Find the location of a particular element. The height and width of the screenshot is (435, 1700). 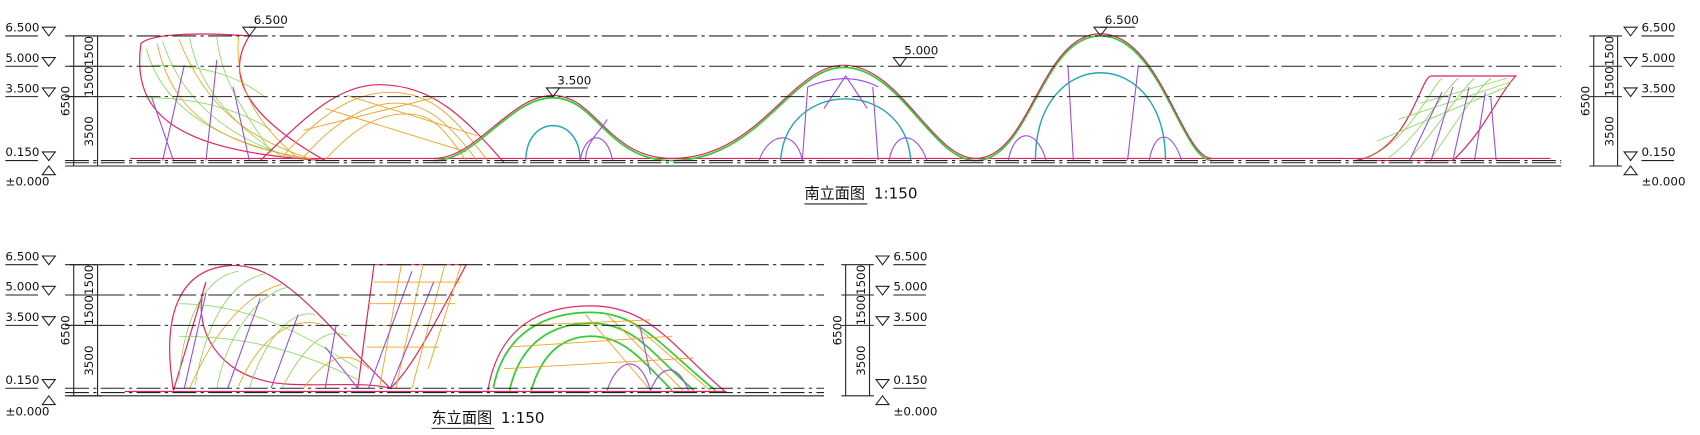

peak-label: 3.500 is located at coordinates (574, 81).